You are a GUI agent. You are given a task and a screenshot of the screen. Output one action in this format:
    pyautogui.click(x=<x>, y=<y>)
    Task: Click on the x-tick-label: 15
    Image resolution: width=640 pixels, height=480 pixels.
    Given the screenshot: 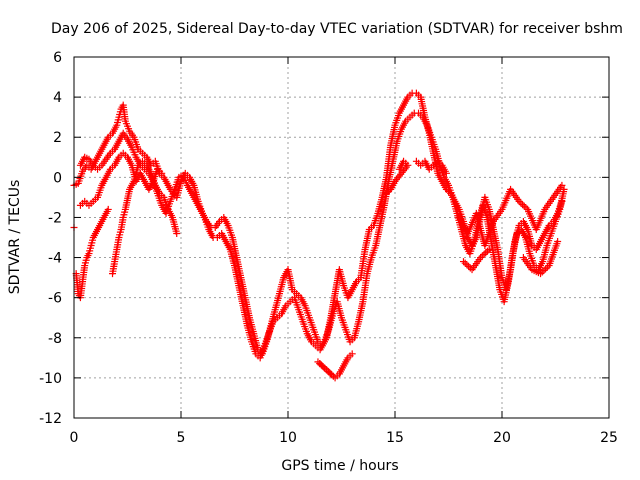 What is the action you would take?
    pyautogui.click(x=395, y=438)
    